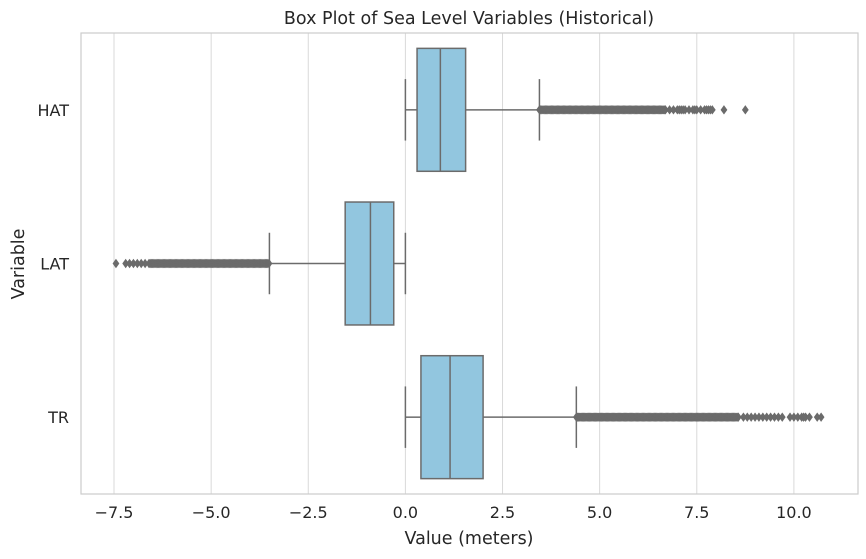 This screenshot has width=866, height=559. What do you see at coordinates (19, 264) in the screenshot?
I see `y-axis-label: Variable` at bounding box center [19, 264].